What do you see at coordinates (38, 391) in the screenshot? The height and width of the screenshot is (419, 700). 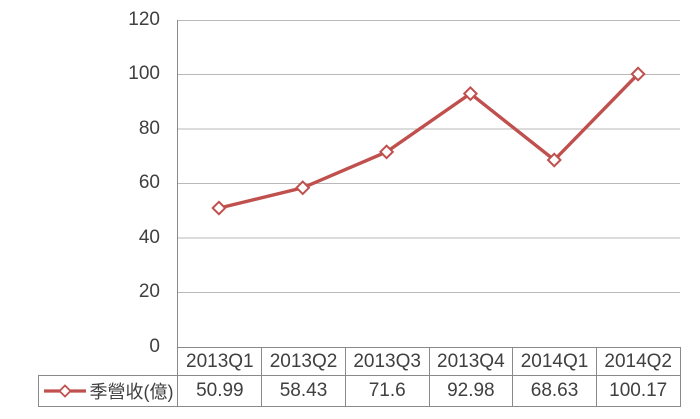 I see `table-left-border` at bounding box center [38, 391].